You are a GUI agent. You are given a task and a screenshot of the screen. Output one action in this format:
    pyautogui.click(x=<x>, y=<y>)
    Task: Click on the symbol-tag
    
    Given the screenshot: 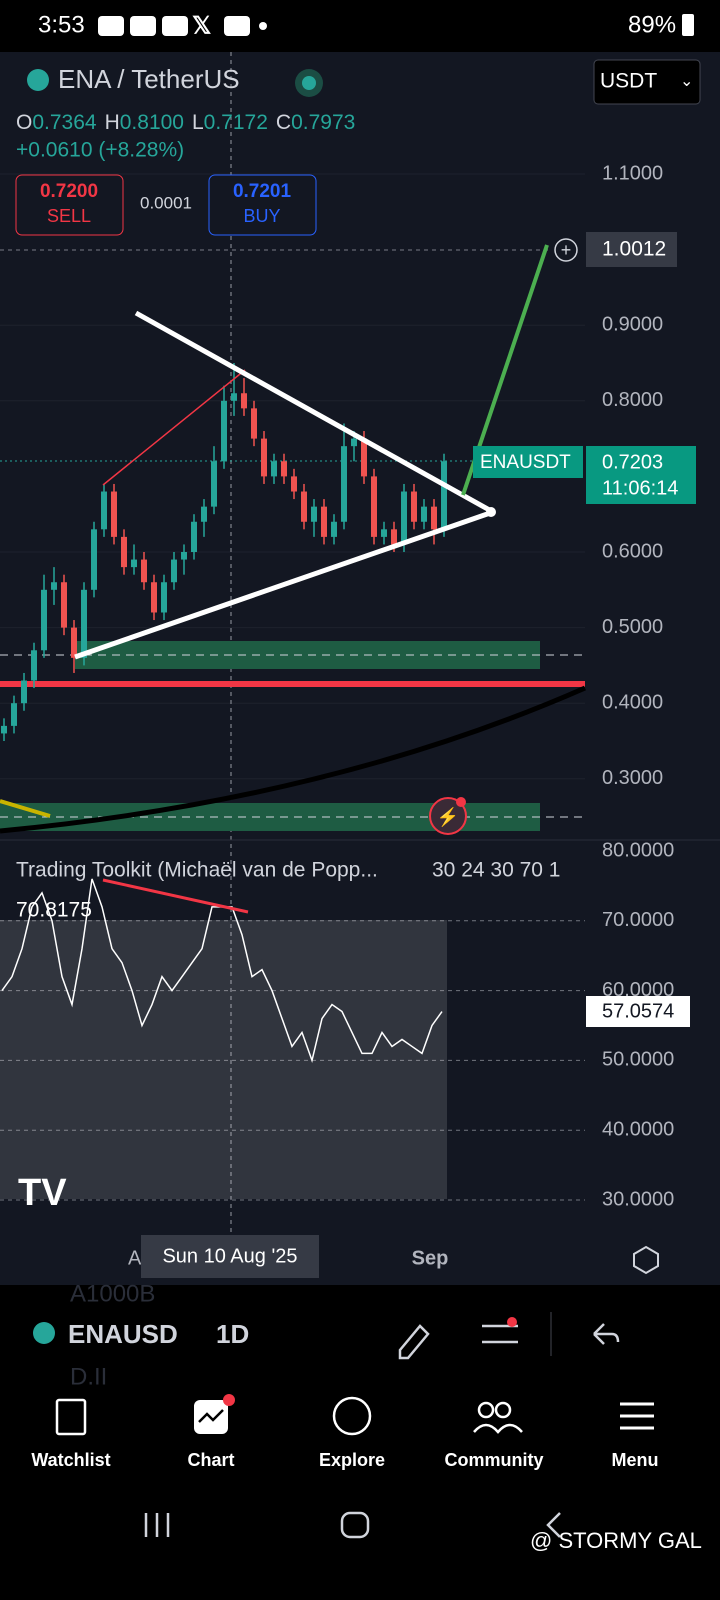 What is the action you would take?
    pyautogui.click(x=528, y=462)
    